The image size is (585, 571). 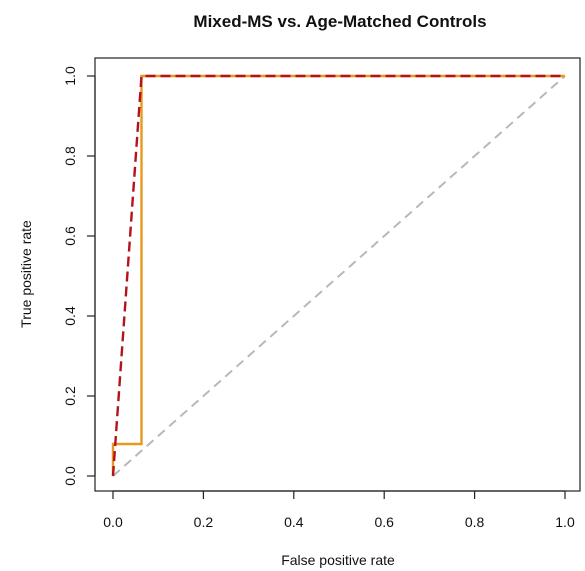 What do you see at coordinates (339, 510) in the screenshot?
I see `x-axis: 0.0 0.2 0.4 0.6 0.8 1.0` at bounding box center [339, 510].